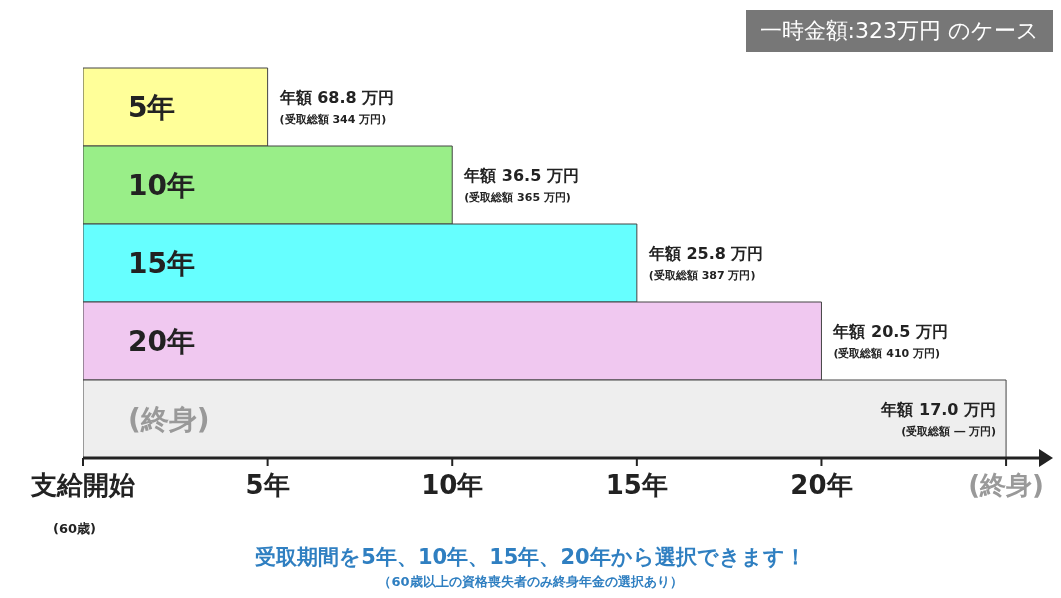 This screenshot has width=1061, height=598. I want to click on text: (60歳), so click(74, 529).